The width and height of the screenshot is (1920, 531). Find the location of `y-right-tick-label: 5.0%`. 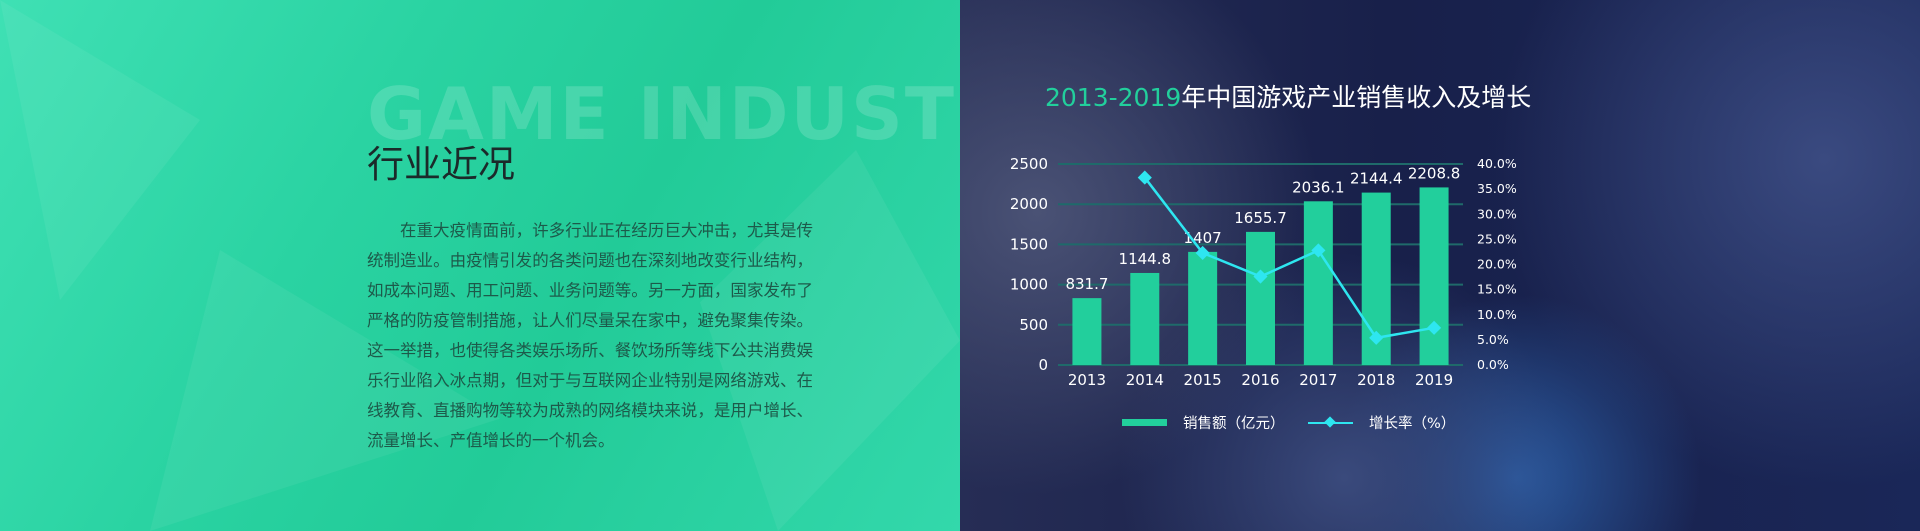

y-right-tick-label: 5.0% is located at coordinates (1493, 339).